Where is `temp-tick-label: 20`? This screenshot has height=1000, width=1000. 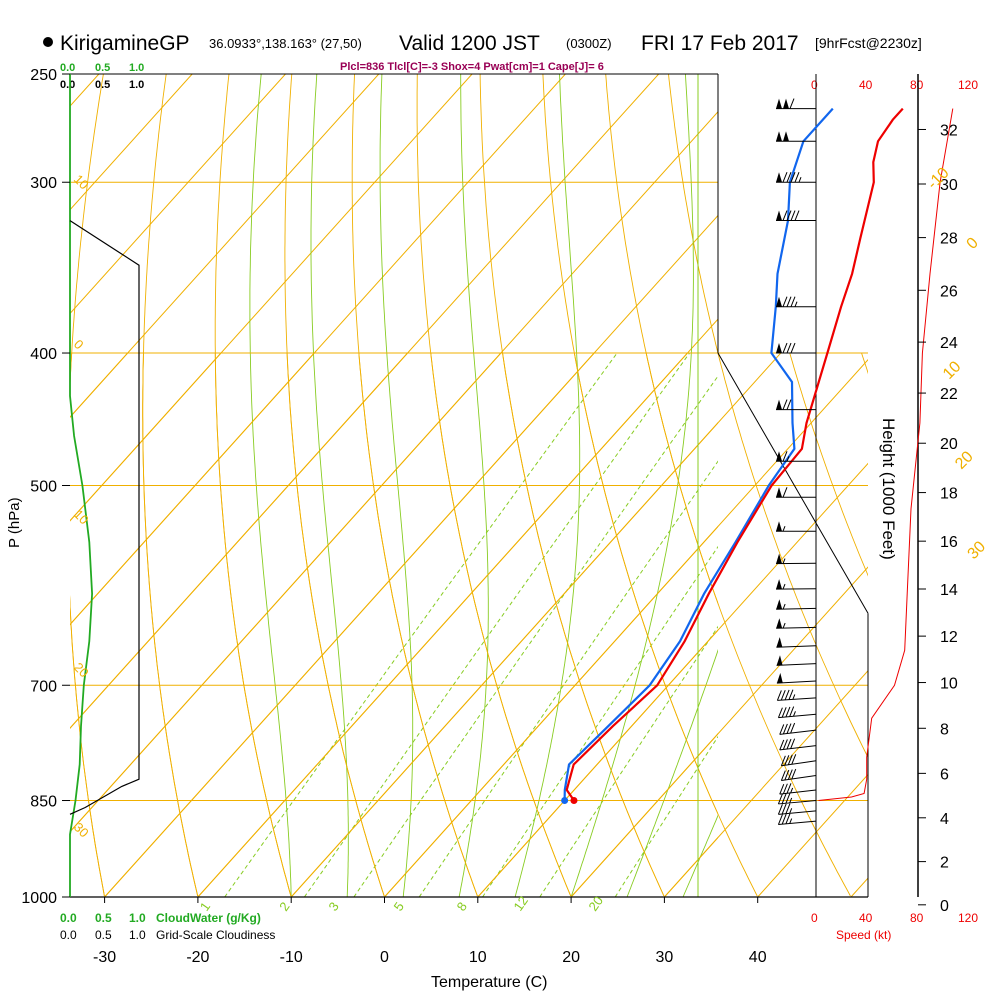
temp-tick-label: 20 is located at coordinates (571, 957).